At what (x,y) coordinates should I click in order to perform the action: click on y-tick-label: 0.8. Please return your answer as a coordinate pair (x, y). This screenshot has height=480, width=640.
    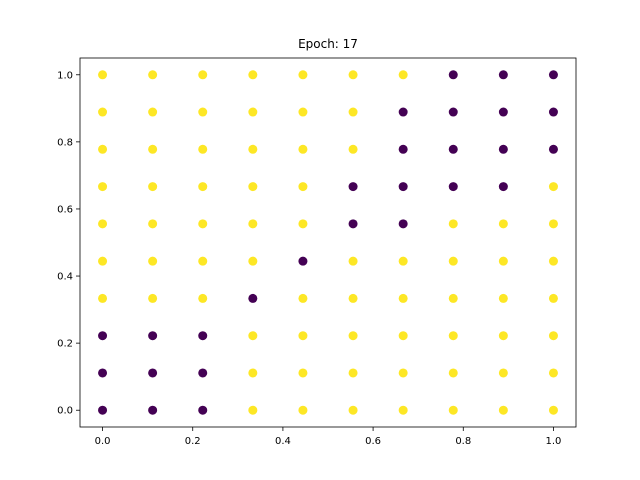
    Looking at the image, I should click on (65, 142).